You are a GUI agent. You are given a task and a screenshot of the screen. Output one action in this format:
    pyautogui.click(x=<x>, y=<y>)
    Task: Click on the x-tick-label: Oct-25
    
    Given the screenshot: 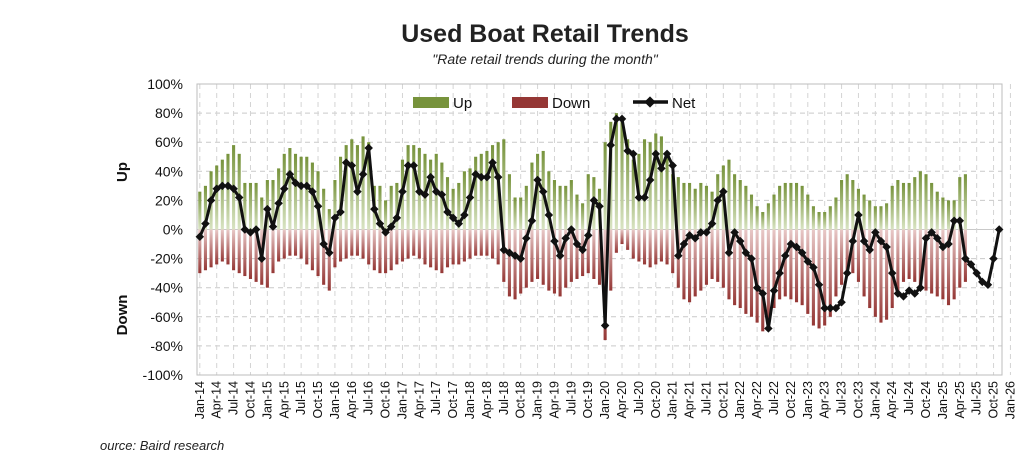 What is the action you would take?
    pyautogui.click(x=994, y=400)
    